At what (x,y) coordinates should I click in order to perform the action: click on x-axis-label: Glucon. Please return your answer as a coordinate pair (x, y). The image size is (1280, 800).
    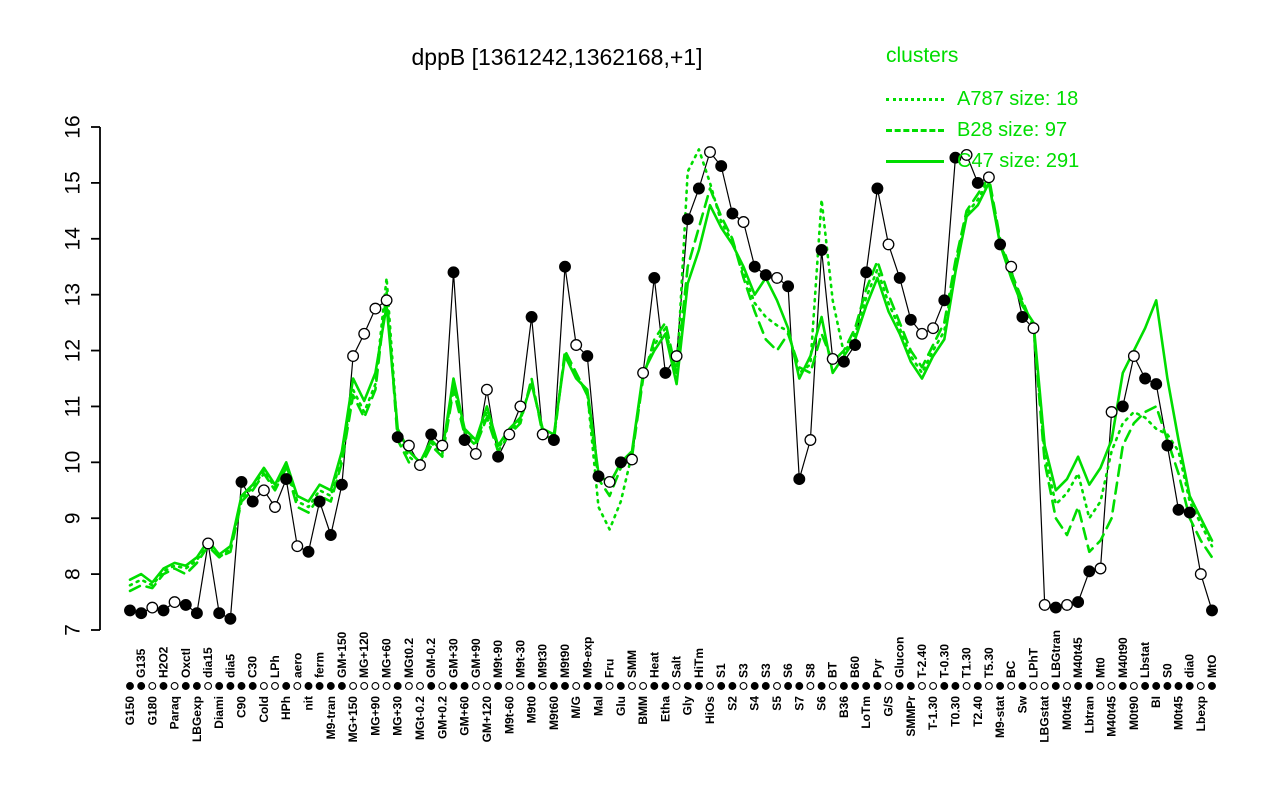
    Looking at the image, I should click on (900, 657).